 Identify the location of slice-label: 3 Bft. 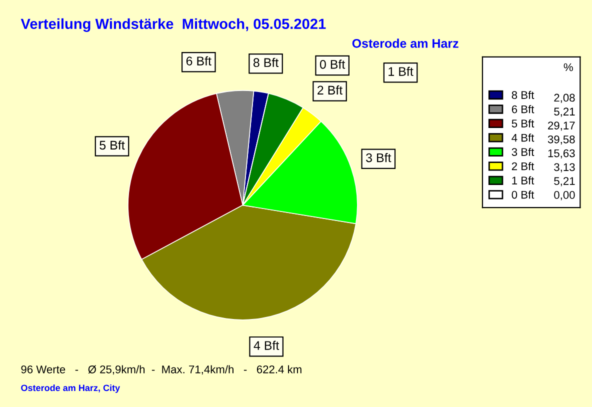
(379, 157).